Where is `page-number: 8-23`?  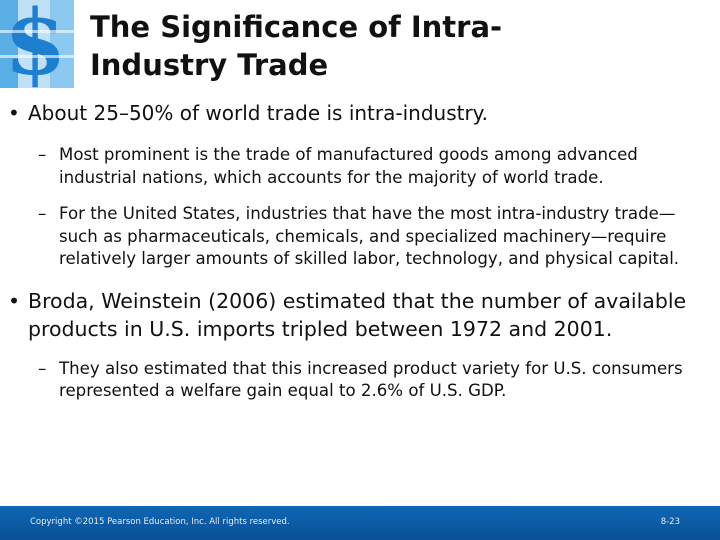
page-number: 8-23 is located at coordinates (670, 522).